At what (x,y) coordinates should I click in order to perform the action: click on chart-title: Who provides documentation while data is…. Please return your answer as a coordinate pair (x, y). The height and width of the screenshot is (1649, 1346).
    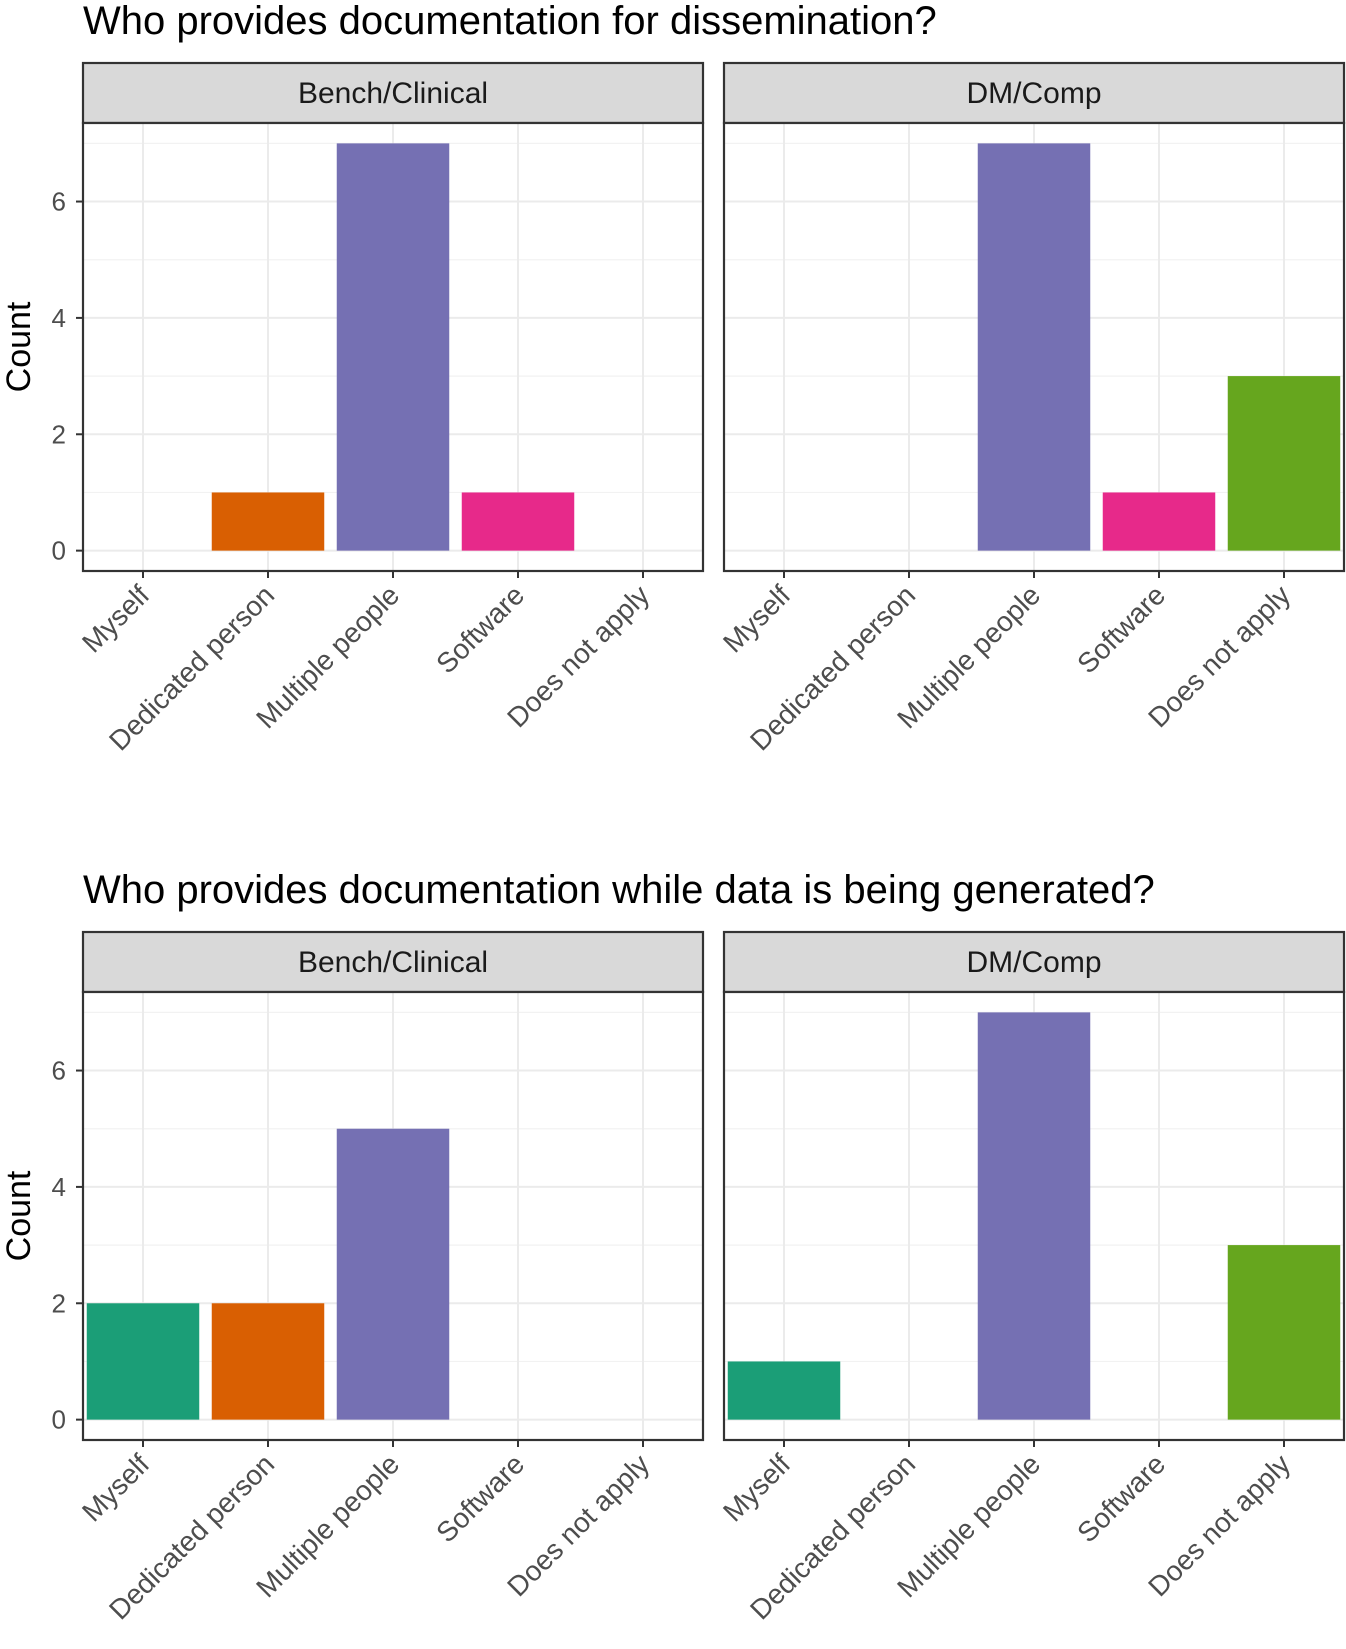
    Looking at the image, I should click on (619, 890).